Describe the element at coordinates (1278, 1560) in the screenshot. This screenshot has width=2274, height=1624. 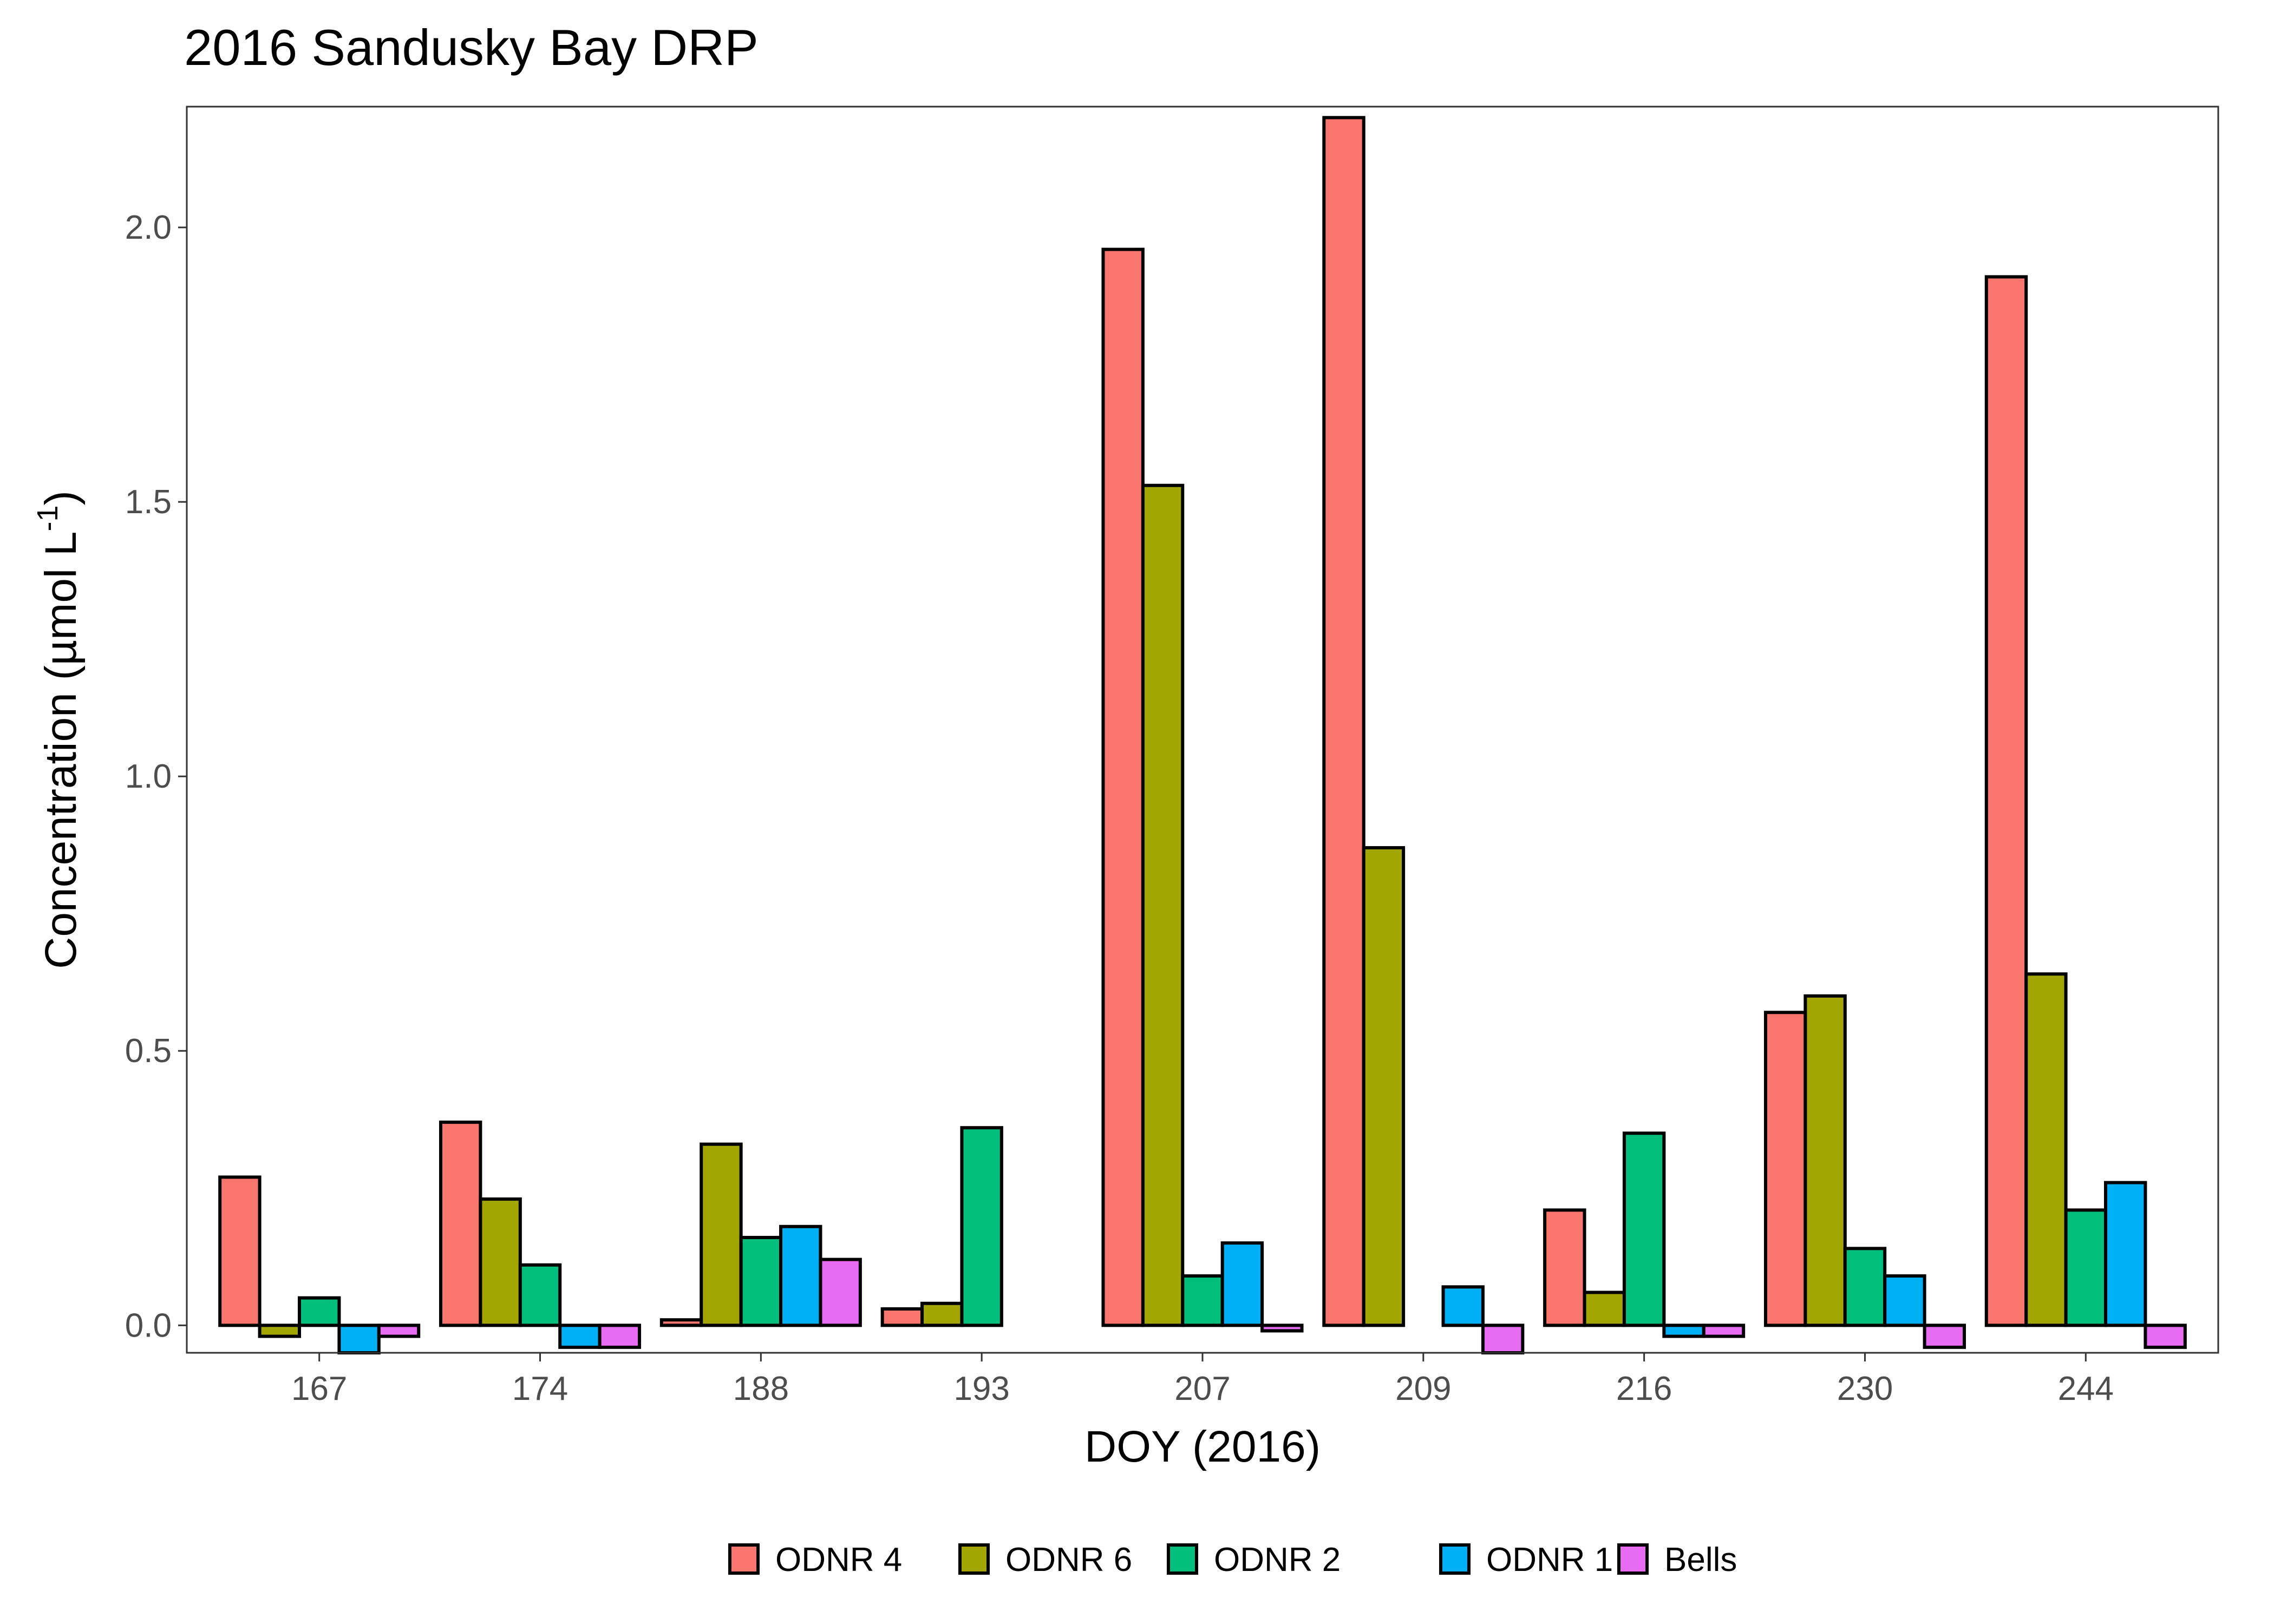
I see `legend-label: ODNR 2` at that location.